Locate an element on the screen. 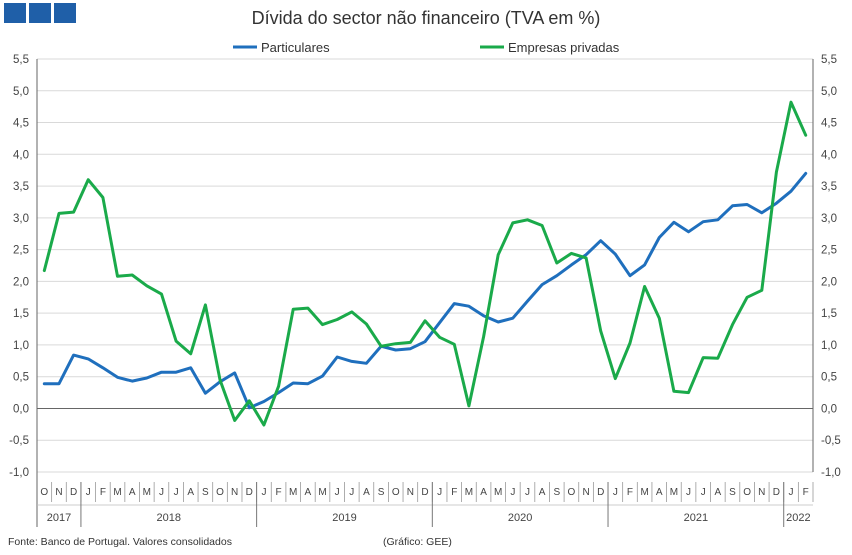 The width and height of the screenshot is (852, 555). legend-label: Empresas privadas is located at coordinates (564, 47).